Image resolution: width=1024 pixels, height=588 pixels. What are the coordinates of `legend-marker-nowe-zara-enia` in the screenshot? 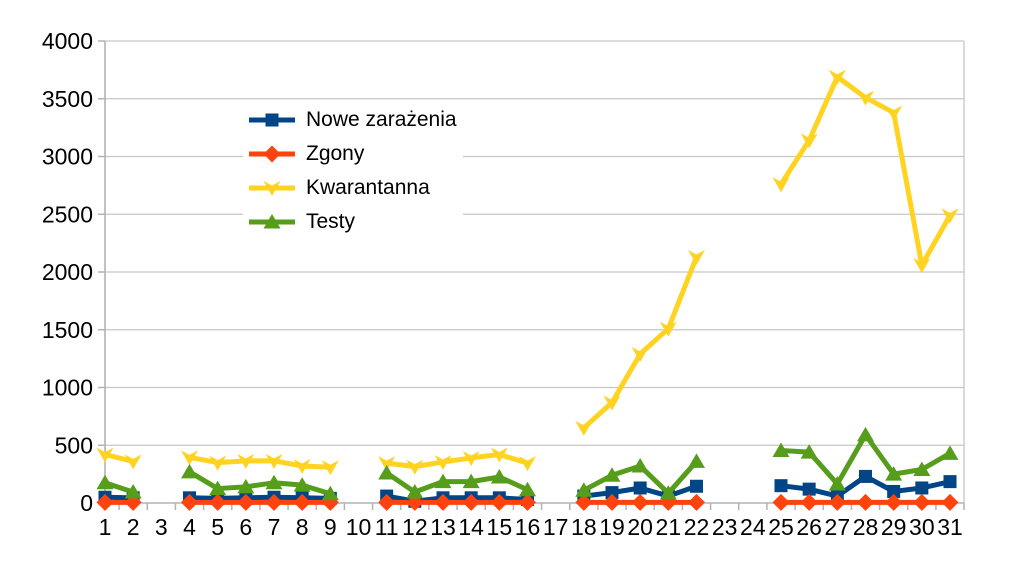 It's located at (272, 120).